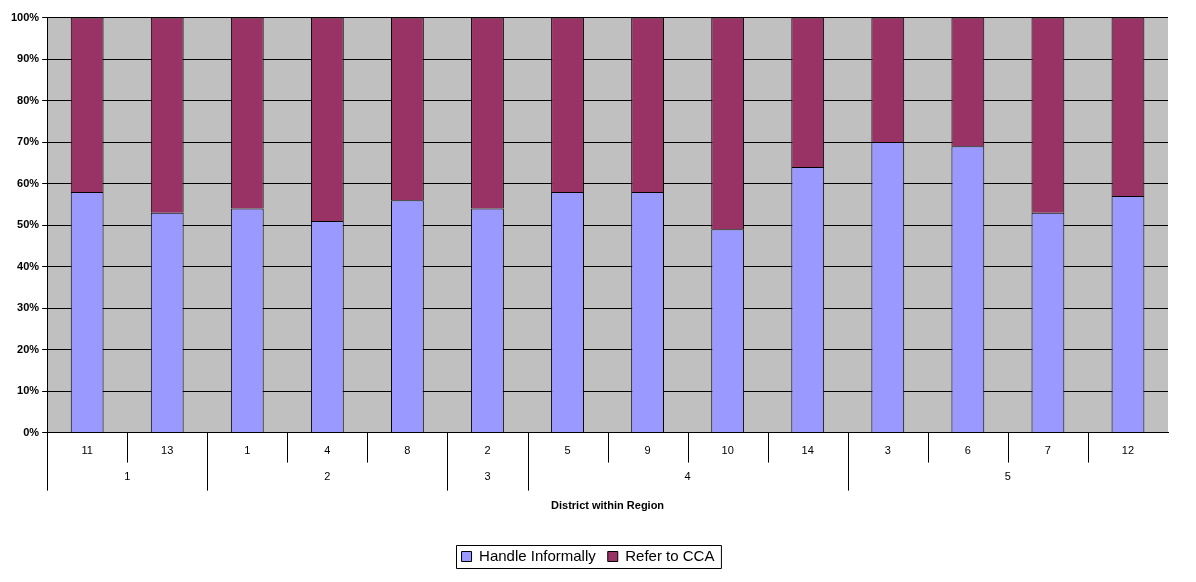  What do you see at coordinates (1047, 450) in the screenshot?
I see `x-tick-label: 7` at bounding box center [1047, 450].